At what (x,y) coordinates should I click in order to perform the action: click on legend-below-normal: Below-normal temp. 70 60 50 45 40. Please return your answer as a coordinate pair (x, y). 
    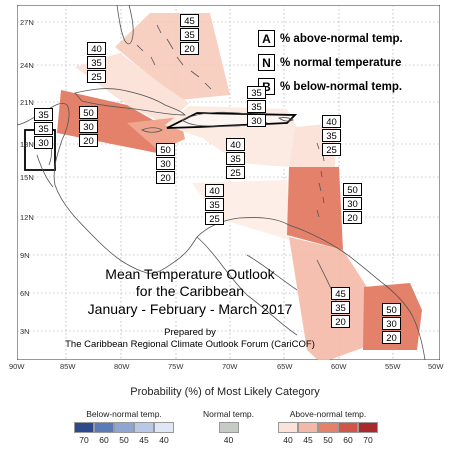
    Looking at the image, I should click on (124, 427).